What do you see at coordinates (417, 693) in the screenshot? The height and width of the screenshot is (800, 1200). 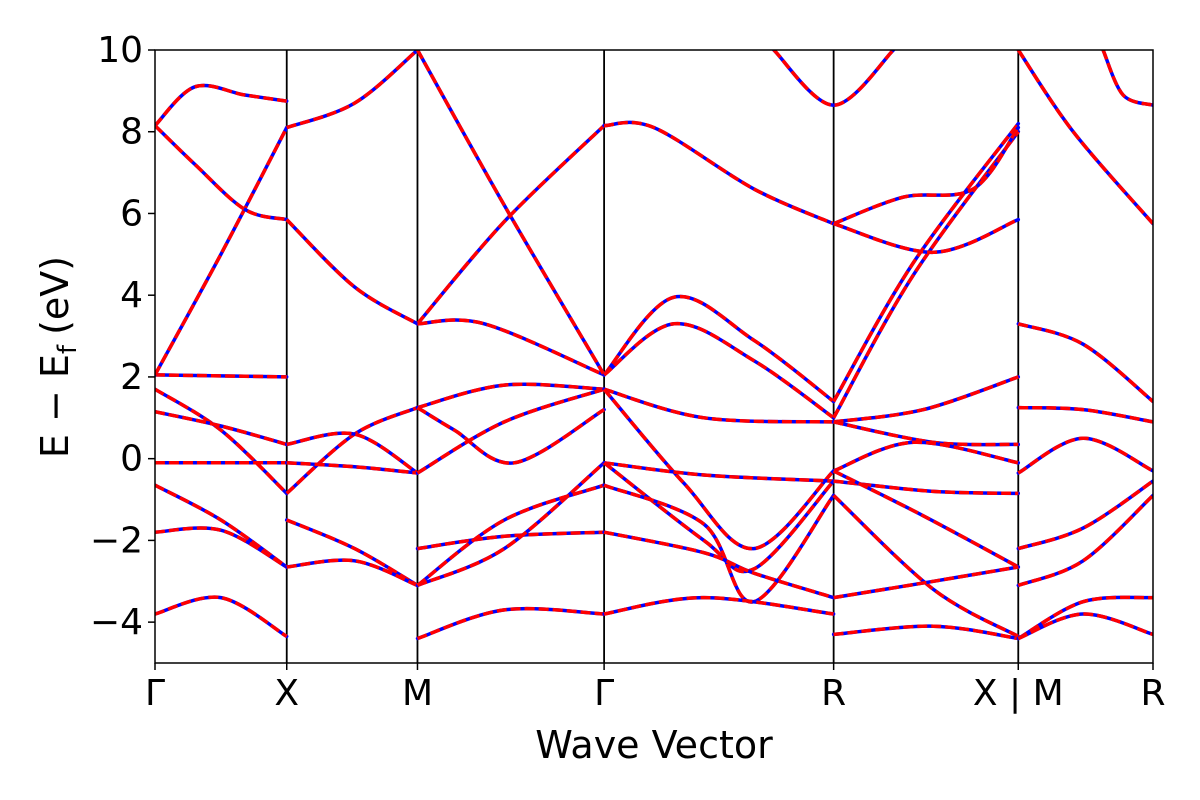 I see `x-tick-label-2: M` at bounding box center [417, 693].